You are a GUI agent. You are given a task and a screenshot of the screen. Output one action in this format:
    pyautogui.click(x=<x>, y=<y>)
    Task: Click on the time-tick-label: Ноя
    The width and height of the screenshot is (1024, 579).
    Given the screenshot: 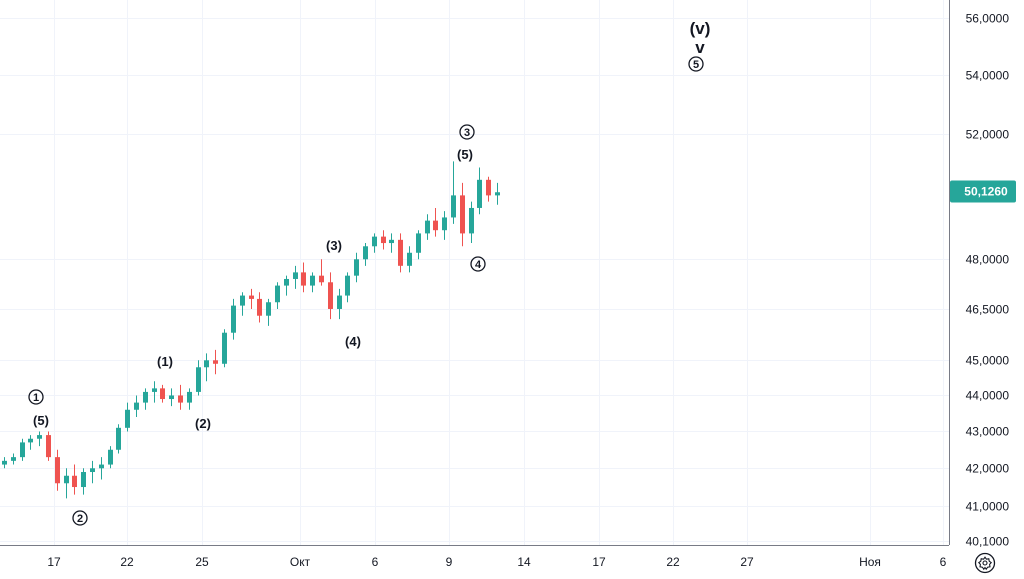 What is the action you would take?
    pyautogui.click(x=870, y=562)
    